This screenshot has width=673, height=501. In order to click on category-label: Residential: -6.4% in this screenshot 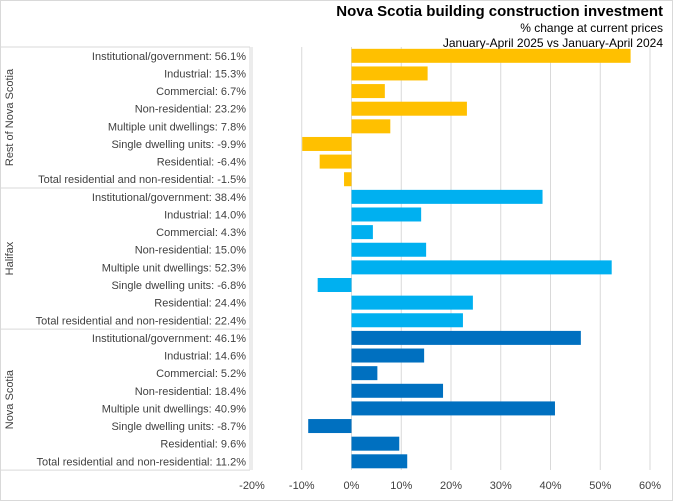, I will do `click(201, 163)`.